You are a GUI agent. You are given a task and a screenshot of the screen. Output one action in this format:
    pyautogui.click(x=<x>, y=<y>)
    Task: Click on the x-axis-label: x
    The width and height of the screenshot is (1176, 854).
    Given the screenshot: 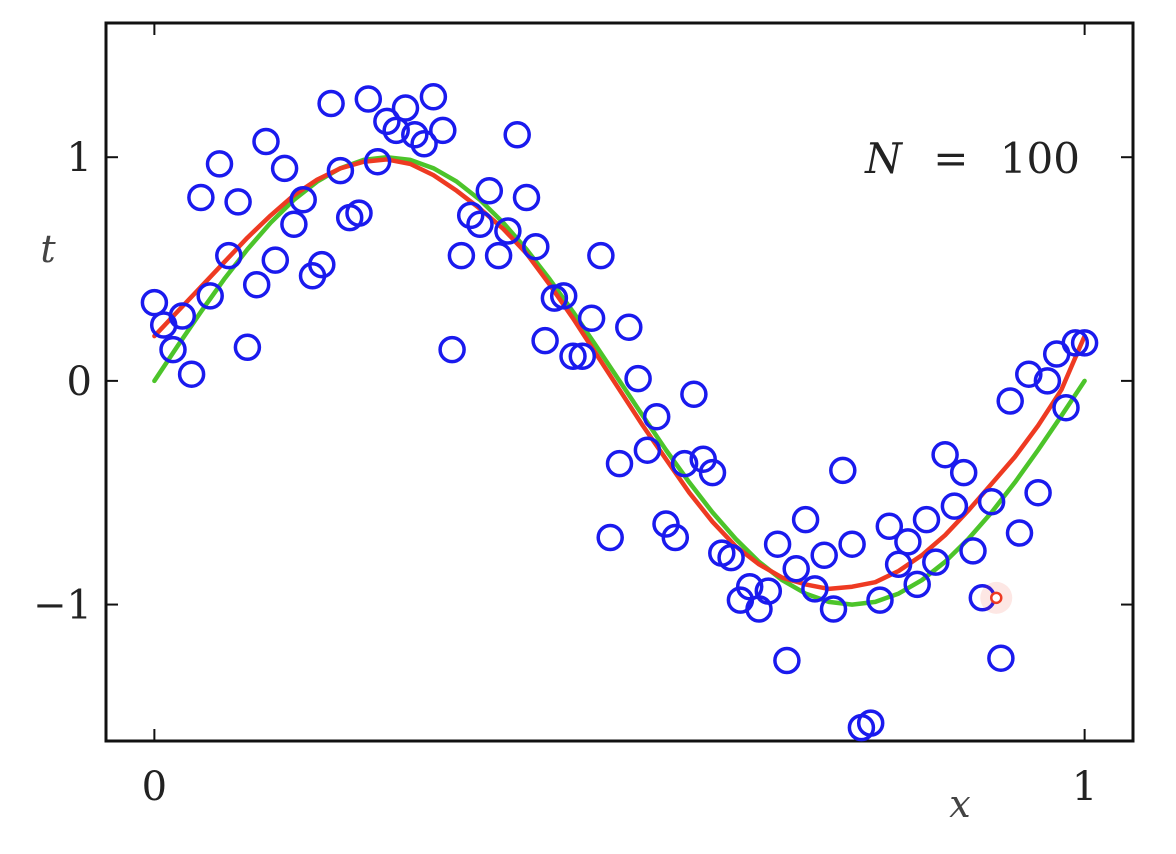 What is the action you would take?
    pyautogui.click(x=959, y=804)
    